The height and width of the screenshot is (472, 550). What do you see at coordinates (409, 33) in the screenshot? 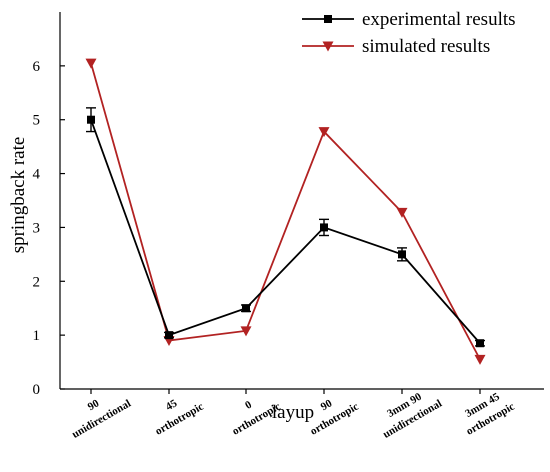
I see `legend: experimental results simulated results` at bounding box center [409, 33].